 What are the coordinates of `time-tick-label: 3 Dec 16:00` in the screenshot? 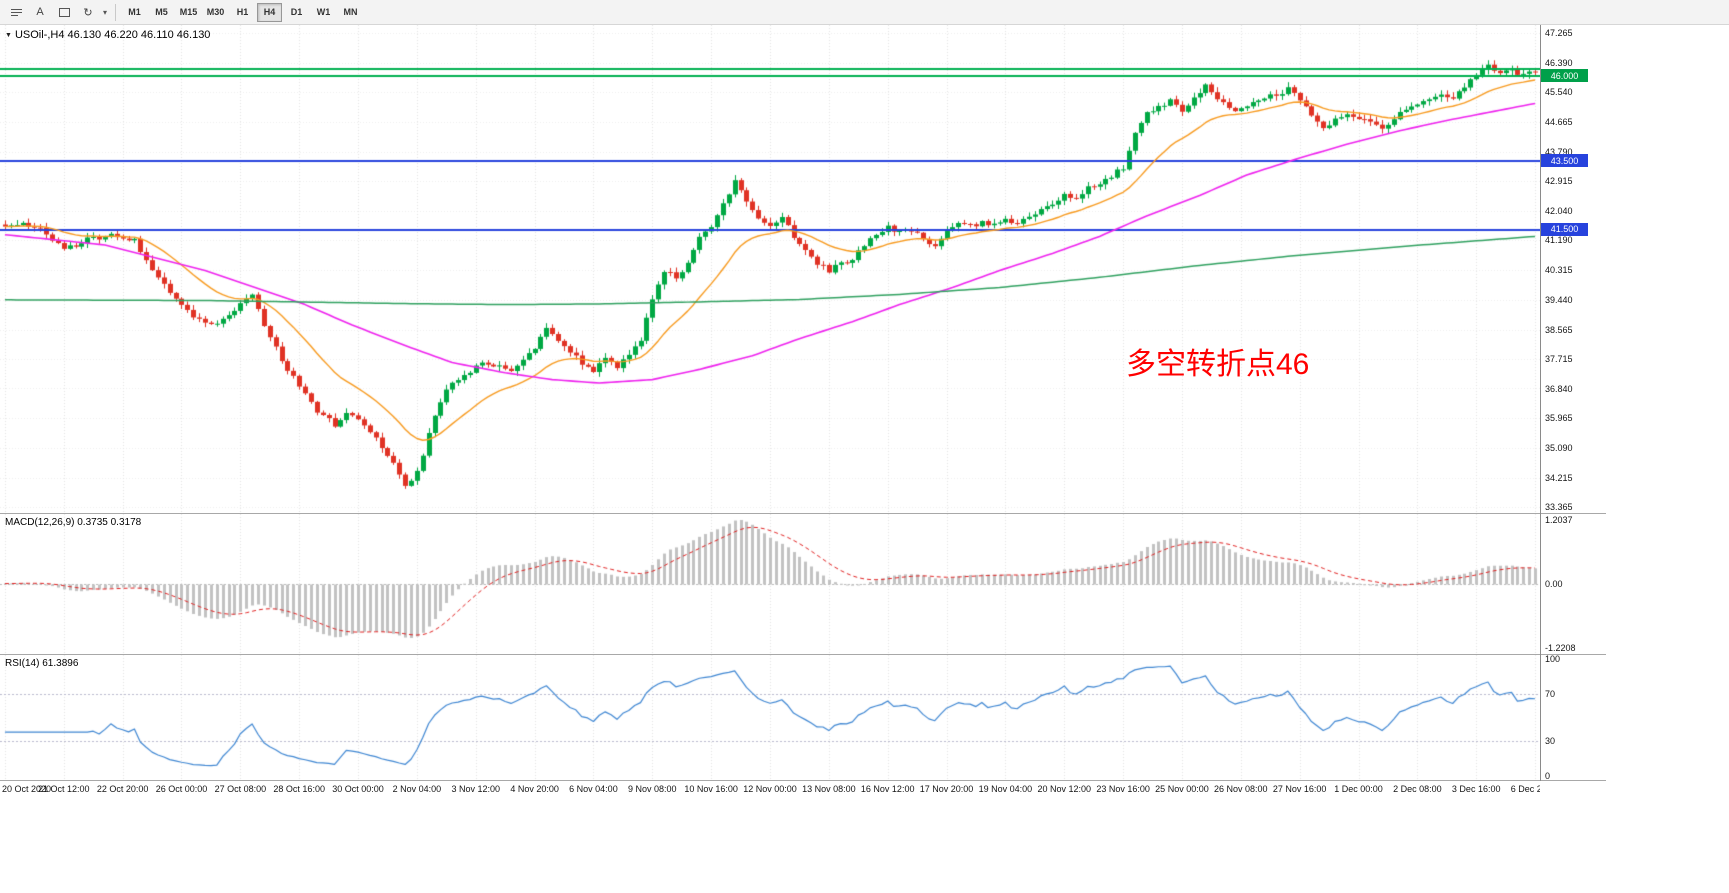 It's located at (1476, 789).